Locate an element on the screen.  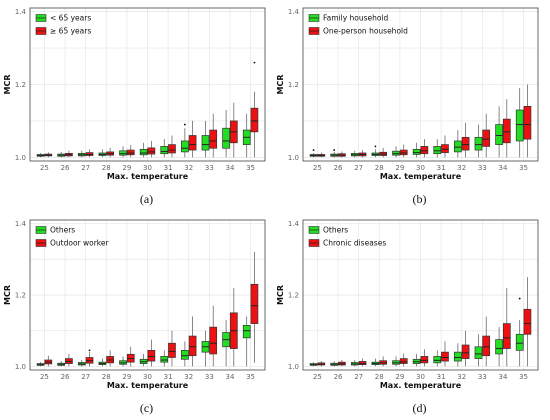
legend-label: Others is located at coordinates (335, 230).